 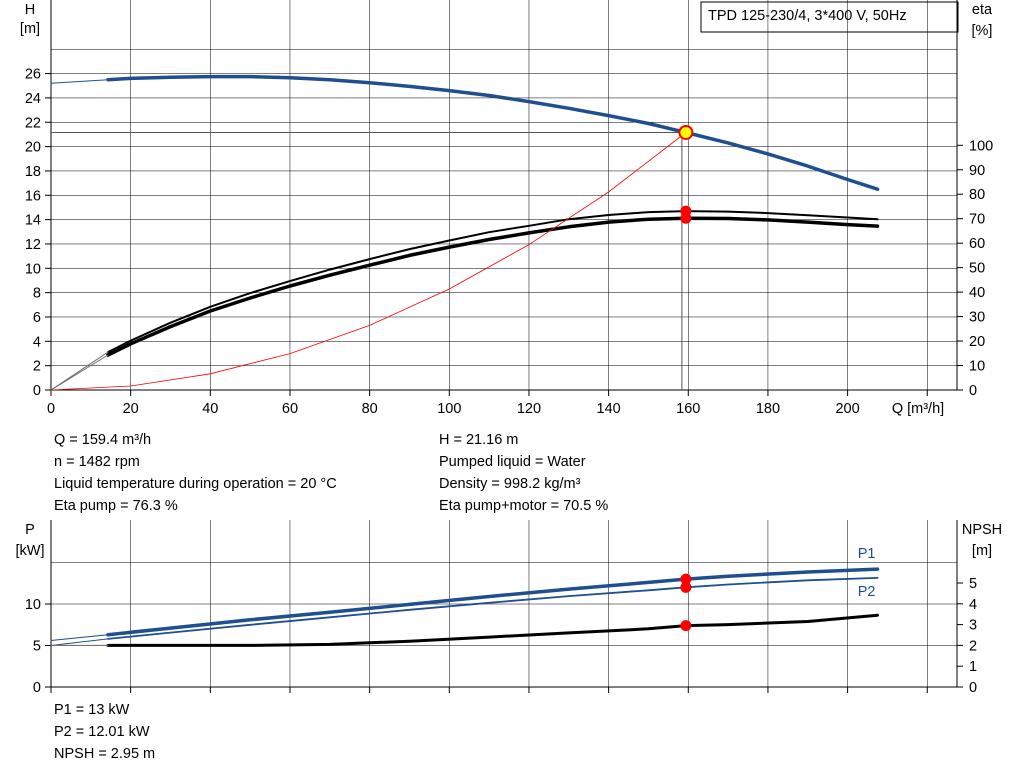 I want to click on info-pumped-liquid: Pumped liquid = Water, so click(x=512, y=462).